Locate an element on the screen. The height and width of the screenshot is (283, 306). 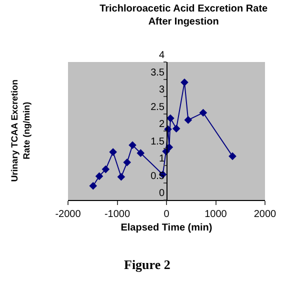
y-tick-label: 2 is located at coordinates (161, 124).